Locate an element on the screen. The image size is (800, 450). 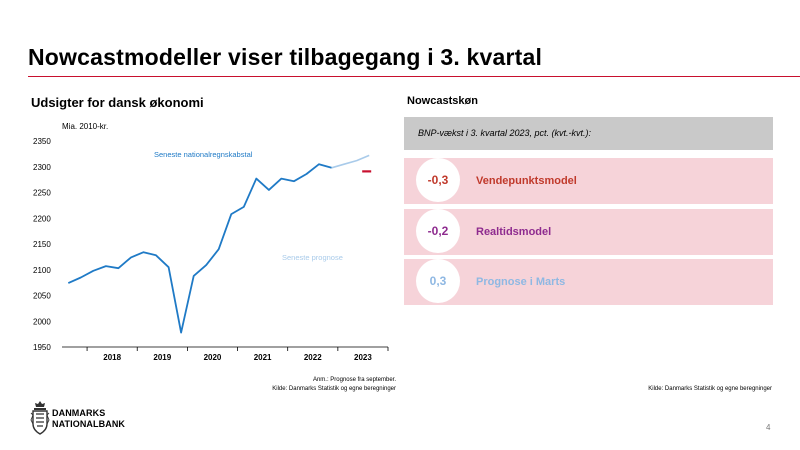
logo-line2: NATIONALBANK is located at coordinates (89, 424).